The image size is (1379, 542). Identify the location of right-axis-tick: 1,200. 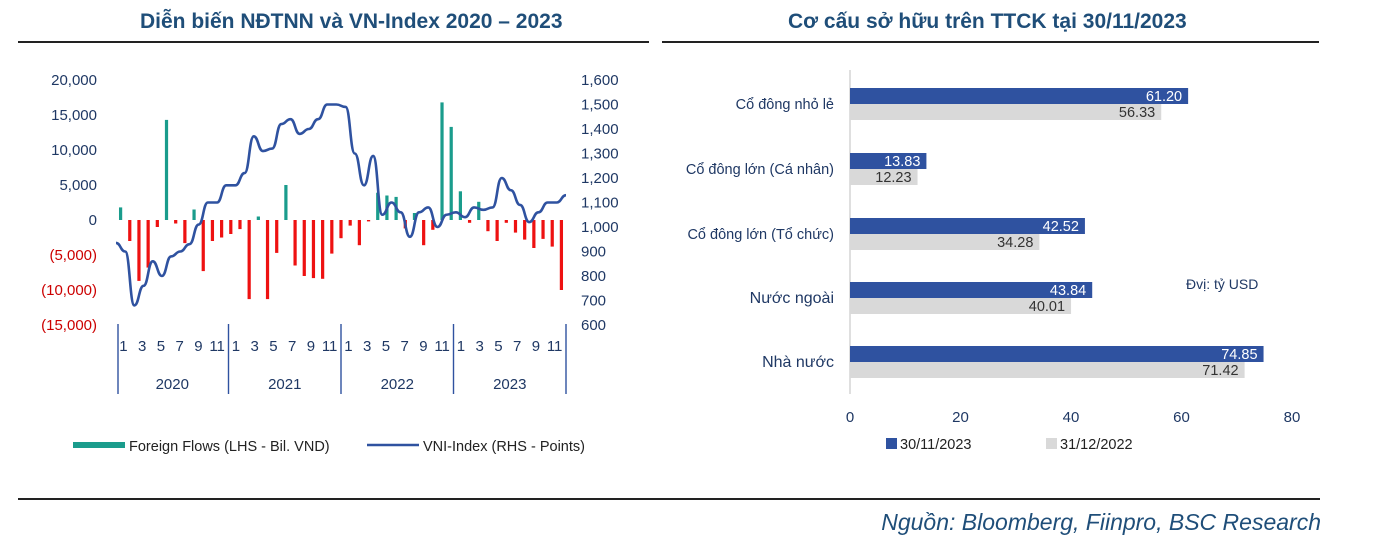
(600, 178).